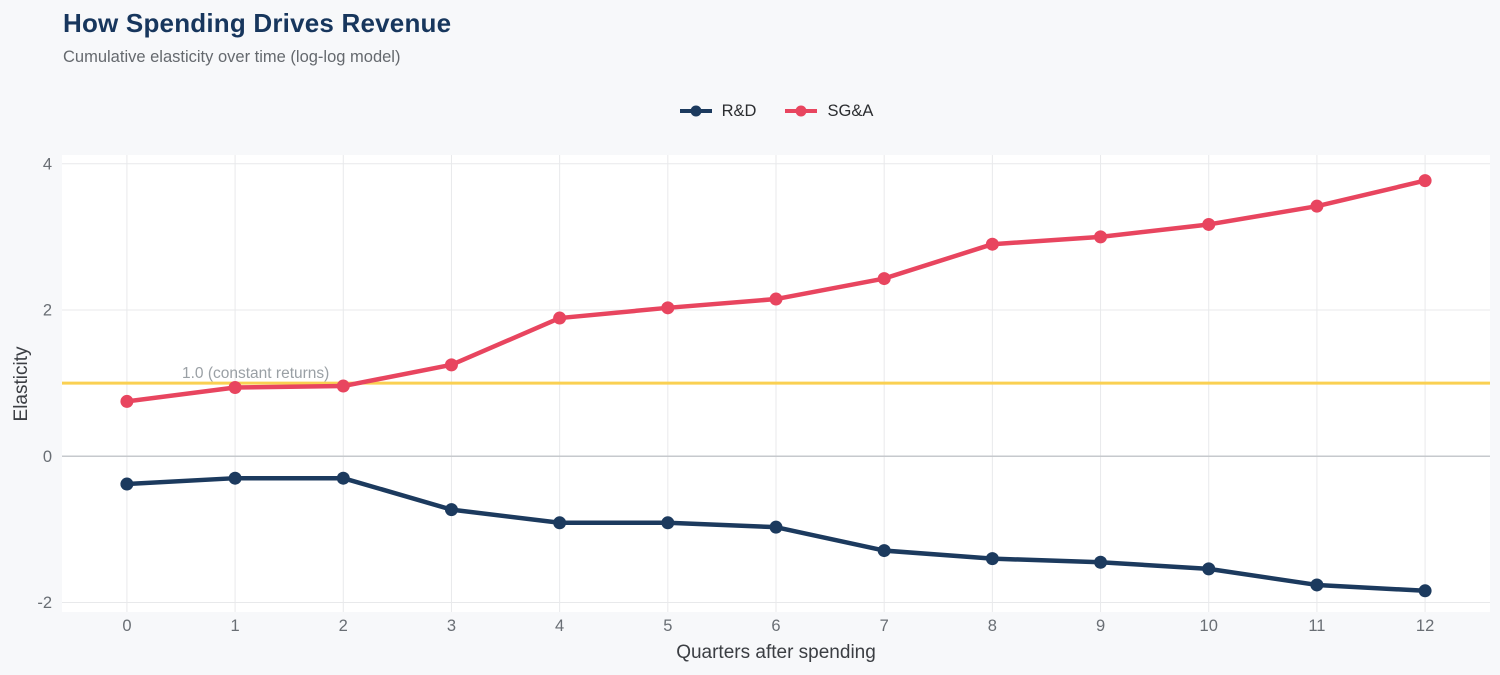 This screenshot has height=675, width=1500. What do you see at coordinates (667, 626) in the screenshot?
I see `x-tick-label: 5` at bounding box center [667, 626].